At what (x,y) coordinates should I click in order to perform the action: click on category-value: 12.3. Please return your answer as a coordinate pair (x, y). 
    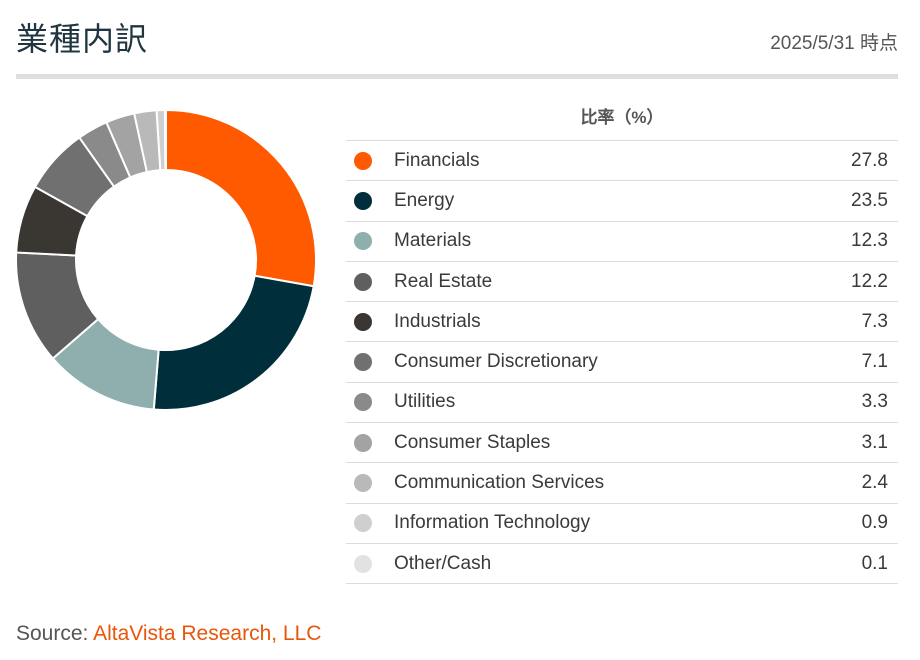
    Looking at the image, I should click on (869, 241).